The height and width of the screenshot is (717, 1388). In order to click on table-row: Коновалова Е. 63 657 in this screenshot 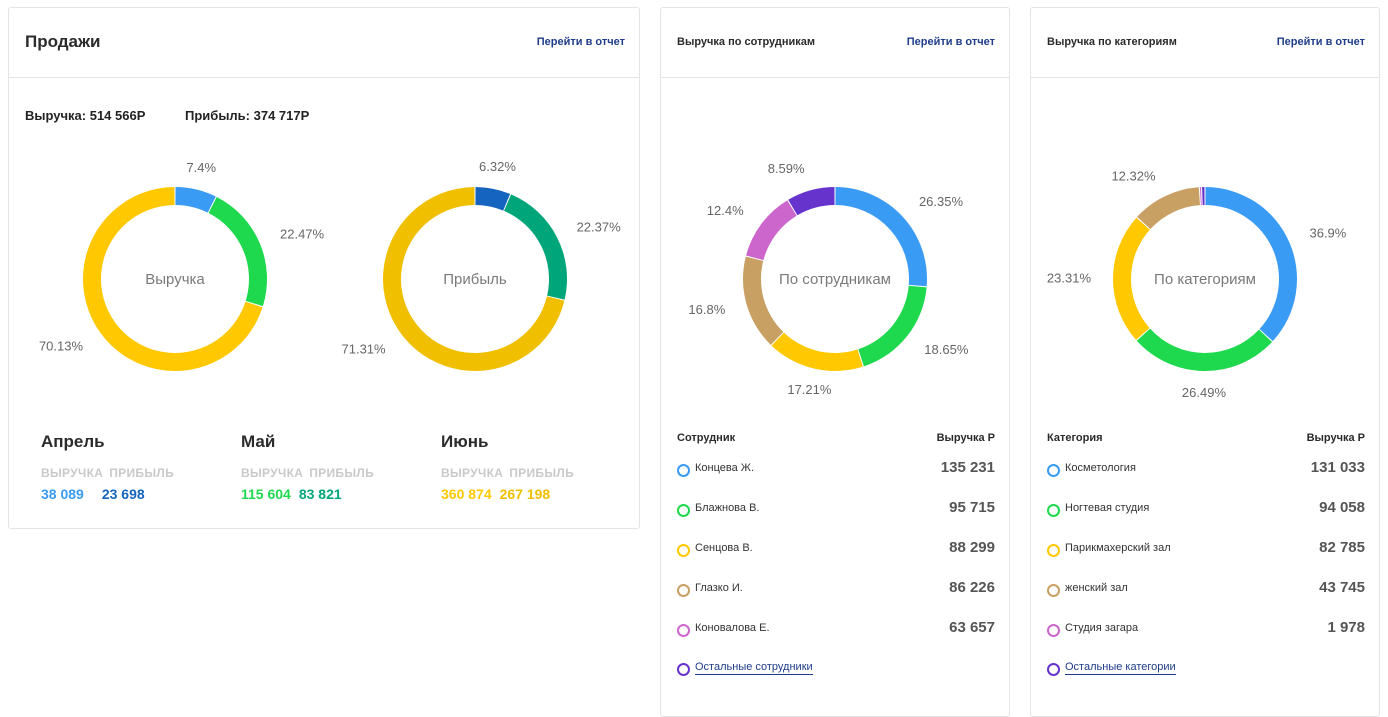, I will do `click(836, 630)`.